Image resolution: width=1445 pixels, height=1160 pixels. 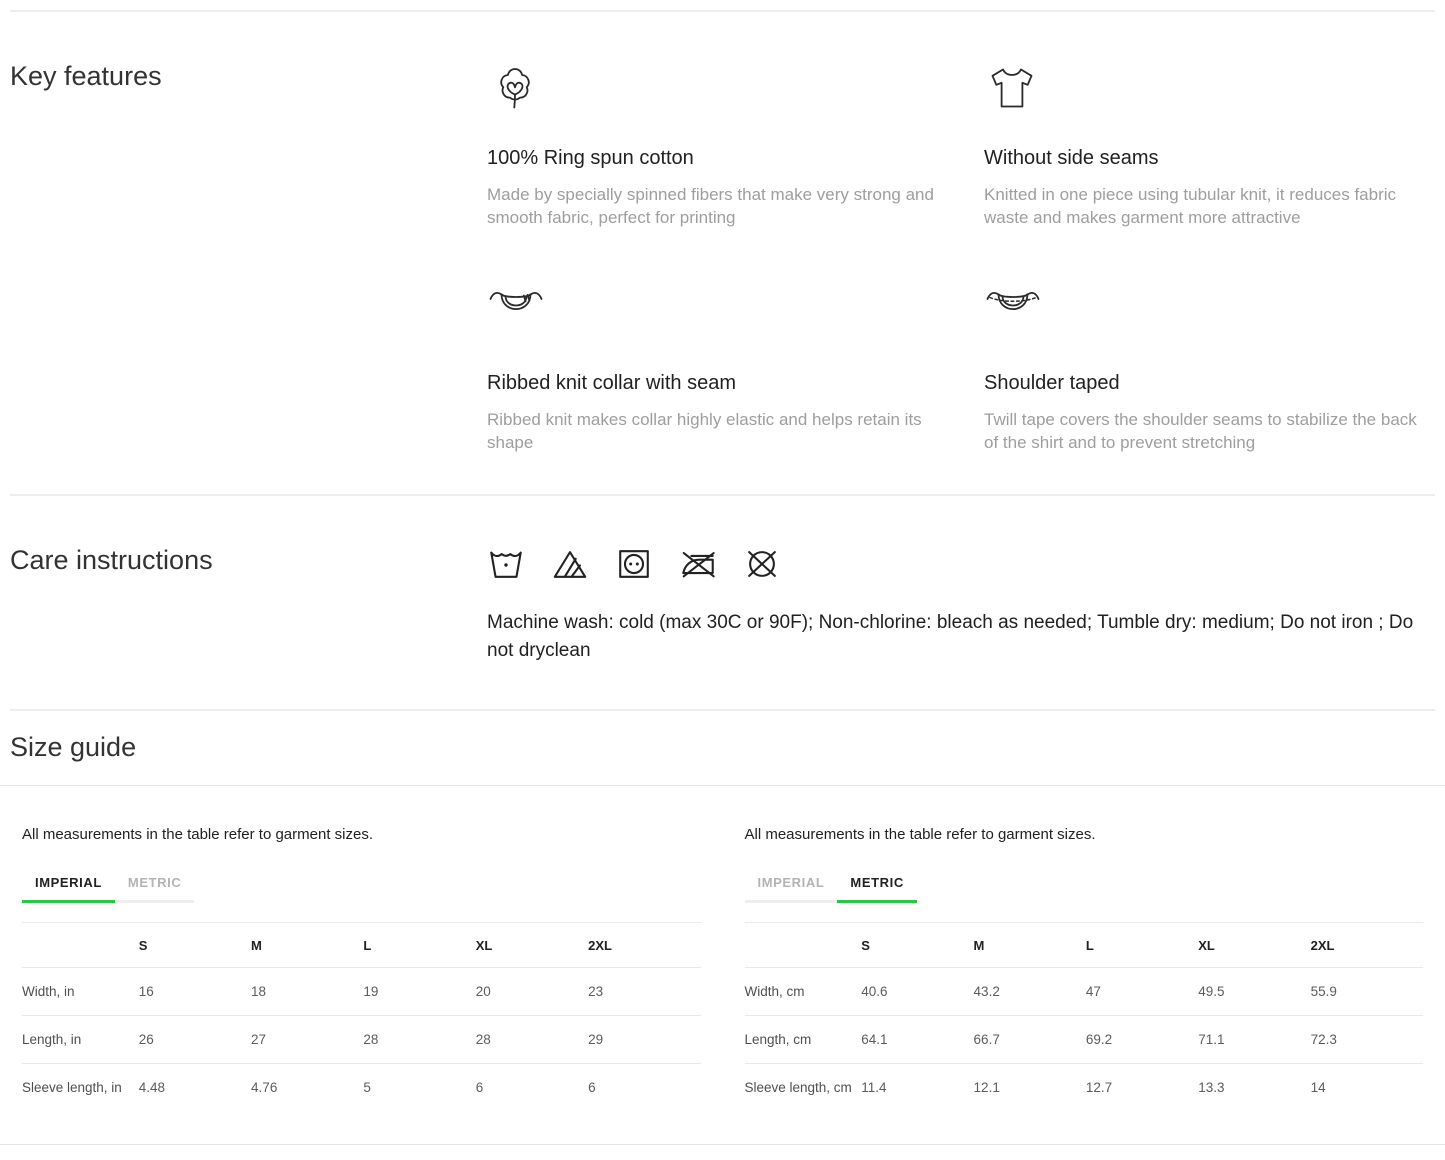 What do you see at coordinates (644, 1039) in the screenshot?
I see `cell: 29` at bounding box center [644, 1039].